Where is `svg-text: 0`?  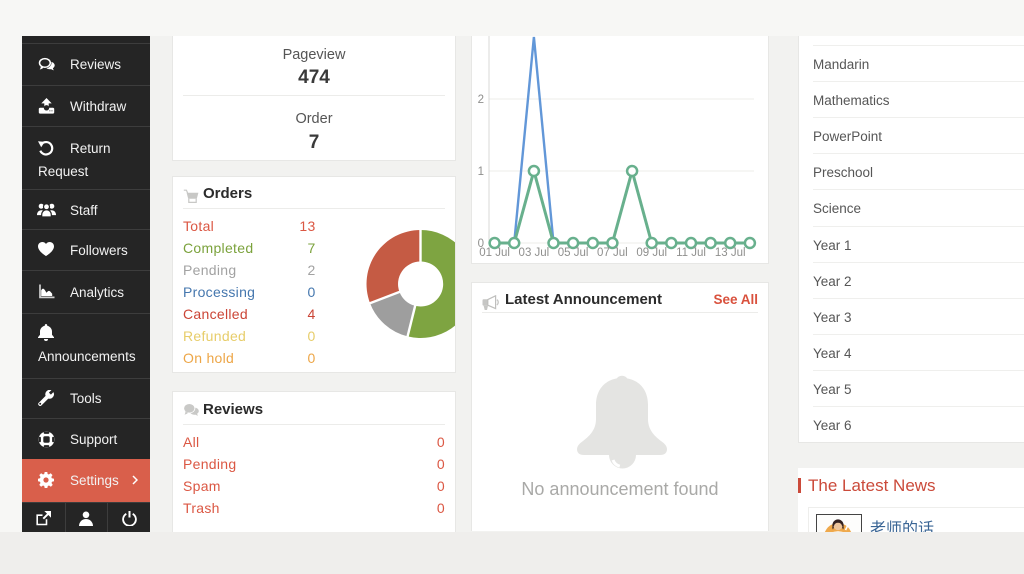
svg-text: 0 is located at coordinates (481, 244).